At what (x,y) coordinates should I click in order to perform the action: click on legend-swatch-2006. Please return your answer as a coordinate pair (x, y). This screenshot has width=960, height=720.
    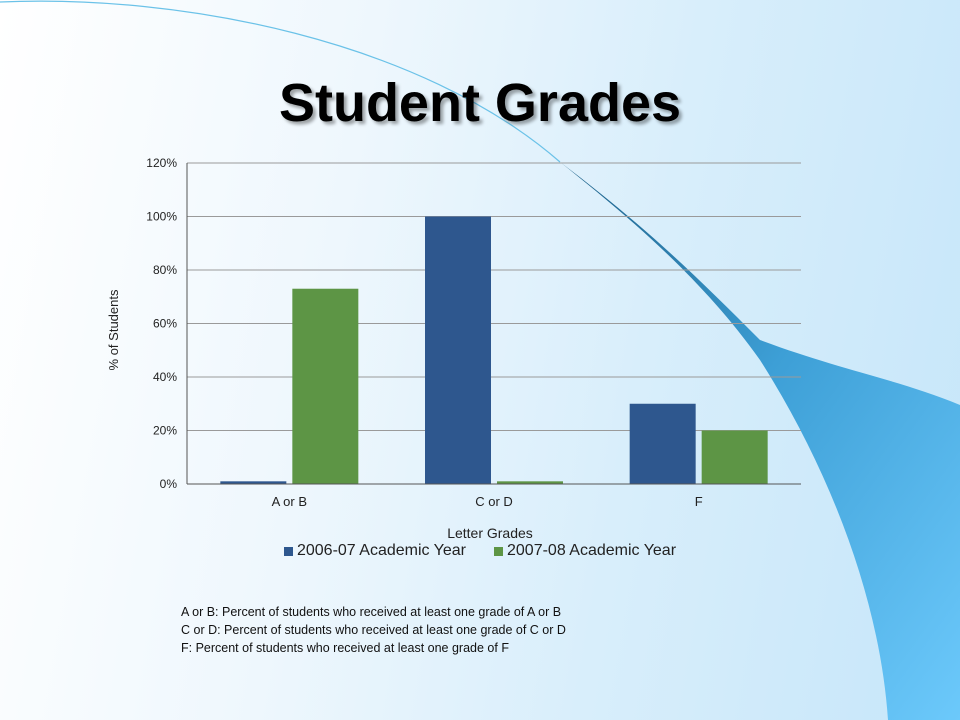
    Looking at the image, I should click on (288, 551).